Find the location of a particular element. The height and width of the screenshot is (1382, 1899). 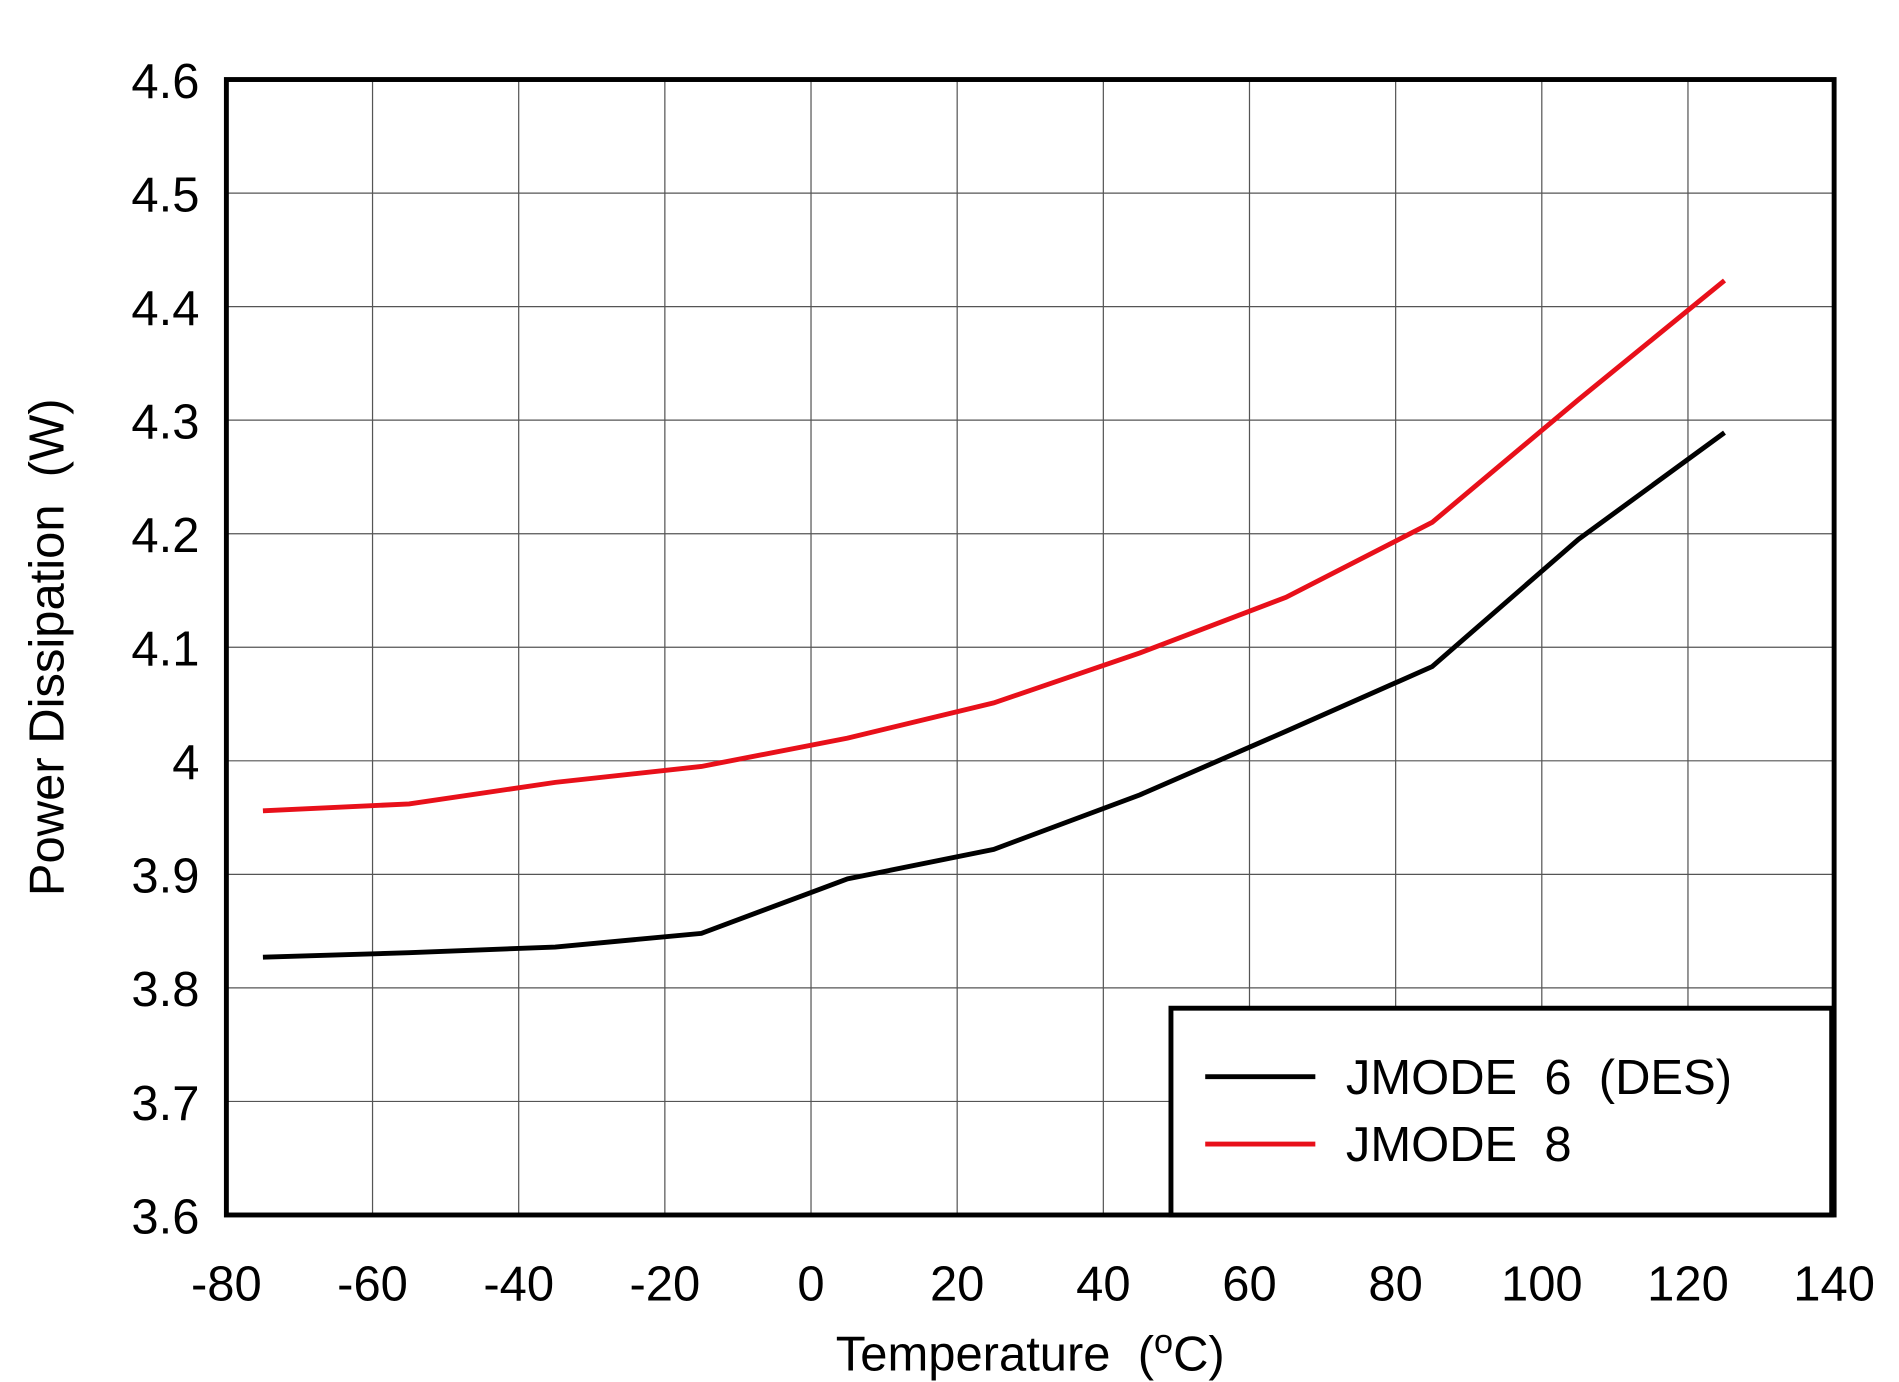

x-tick-label: 0 is located at coordinates (810, 1285).